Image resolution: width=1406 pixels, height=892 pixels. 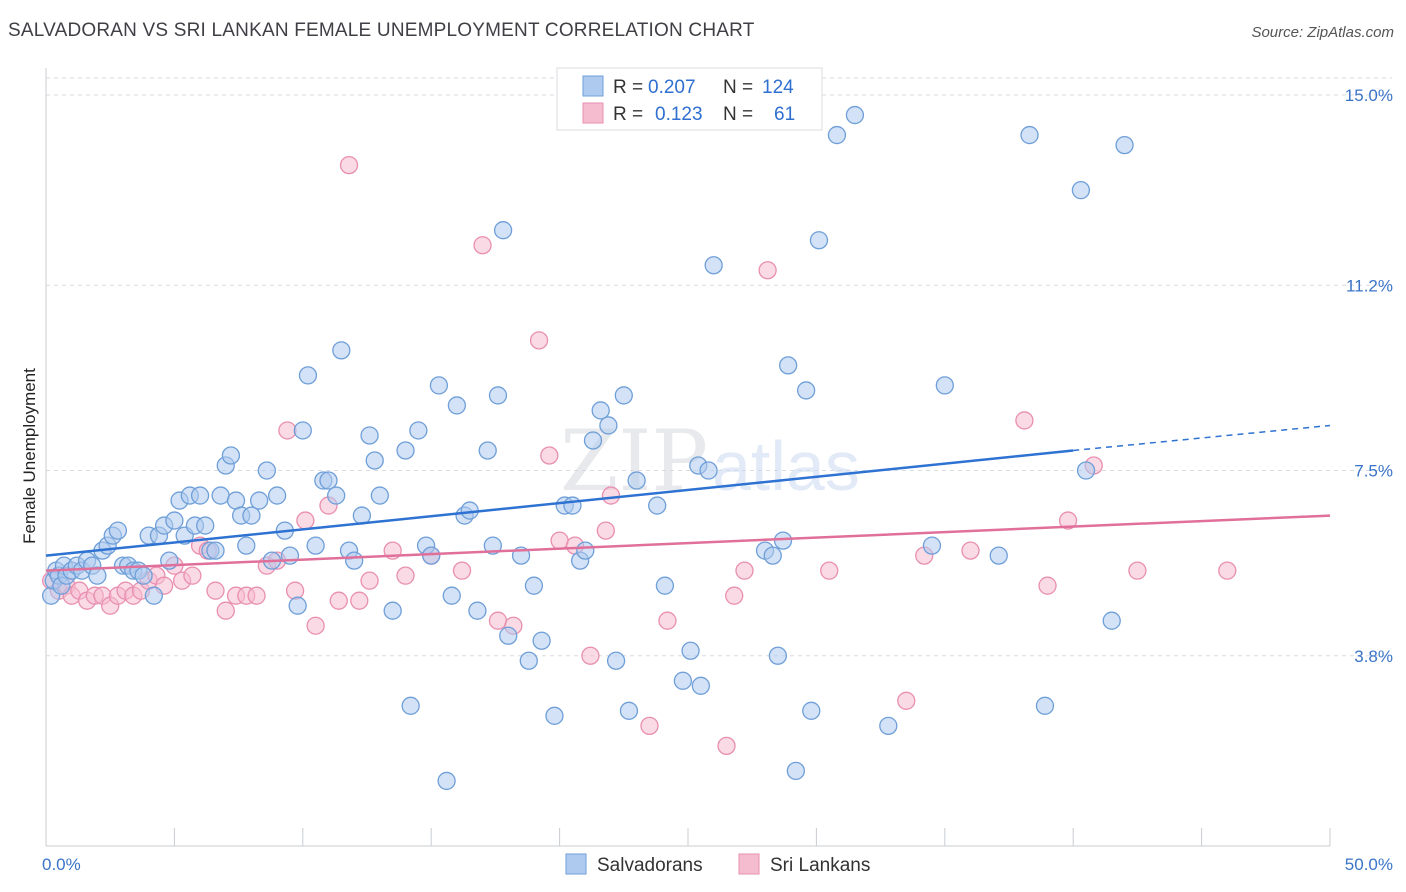 What do you see at coordinates (593, 113) in the screenshot?
I see `legend-swatch-pink` at bounding box center [593, 113].